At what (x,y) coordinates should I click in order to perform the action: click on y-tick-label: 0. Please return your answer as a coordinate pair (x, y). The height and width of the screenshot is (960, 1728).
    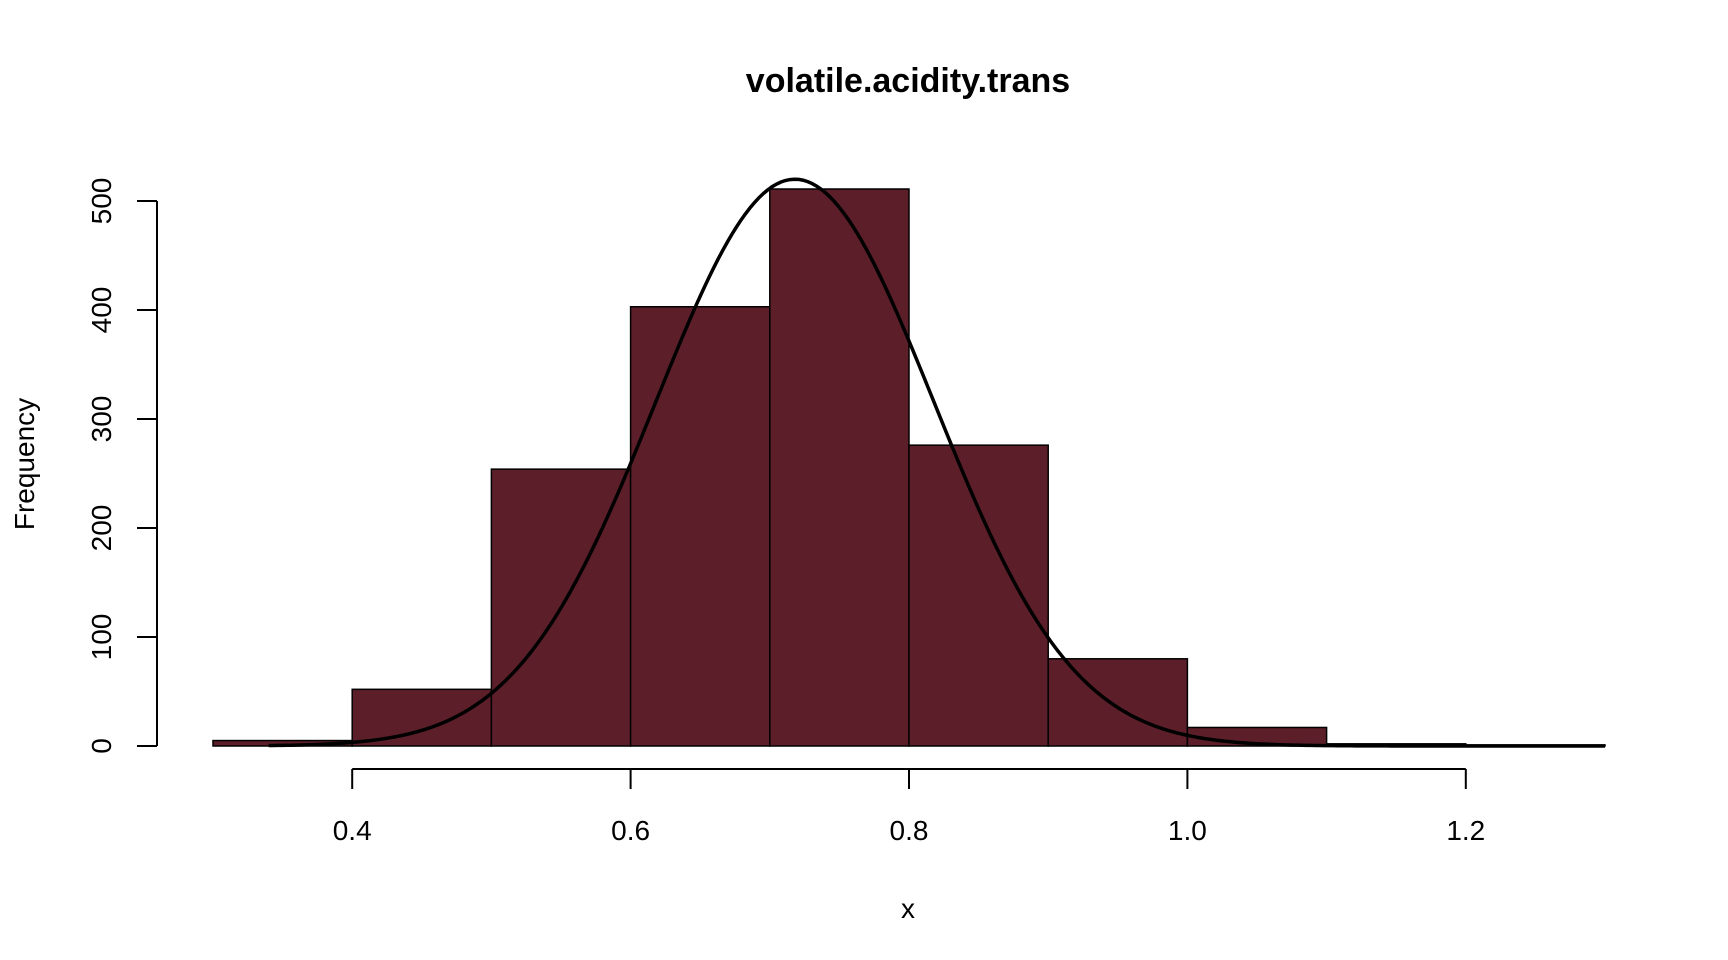
    Looking at the image, I should click on (101, 746).